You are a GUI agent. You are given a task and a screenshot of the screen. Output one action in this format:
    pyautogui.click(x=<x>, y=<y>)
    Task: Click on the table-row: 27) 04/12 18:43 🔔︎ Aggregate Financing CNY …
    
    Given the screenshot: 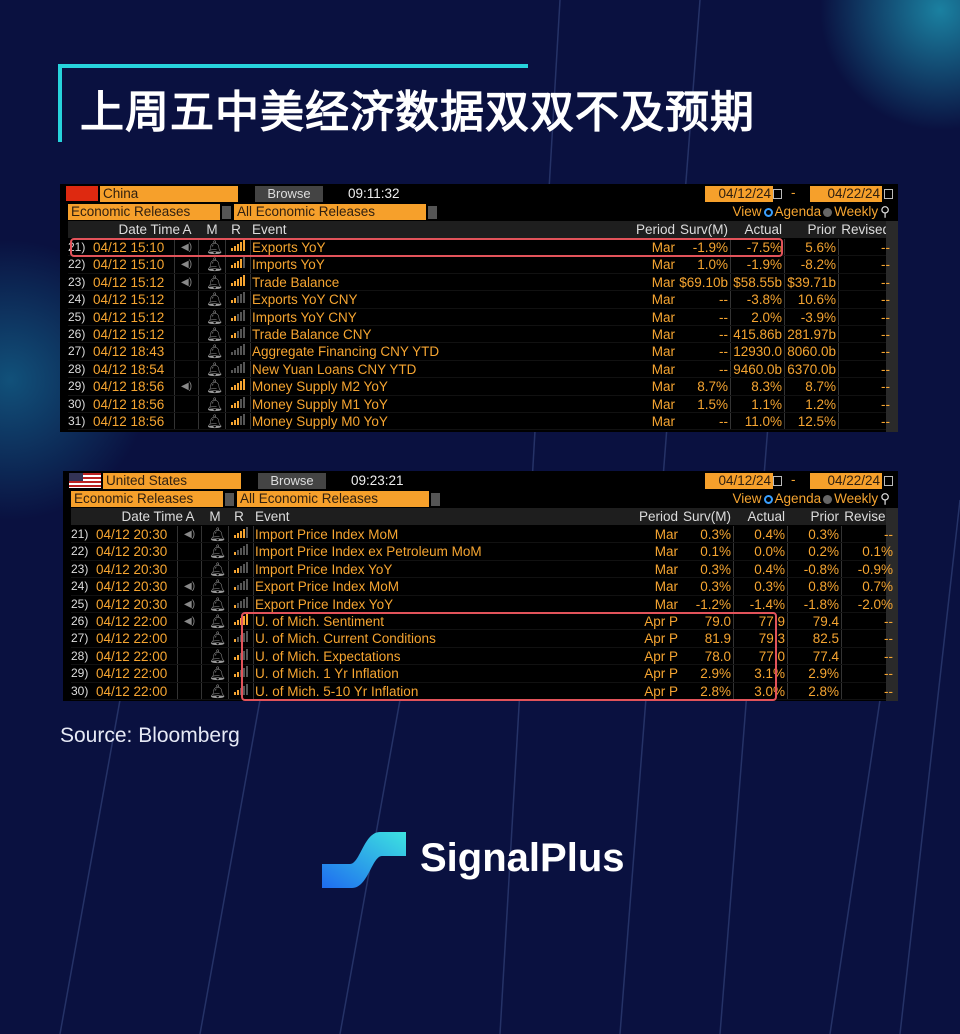 What is the action you would take?
    pyautogui.click(x=479, y=352)
    